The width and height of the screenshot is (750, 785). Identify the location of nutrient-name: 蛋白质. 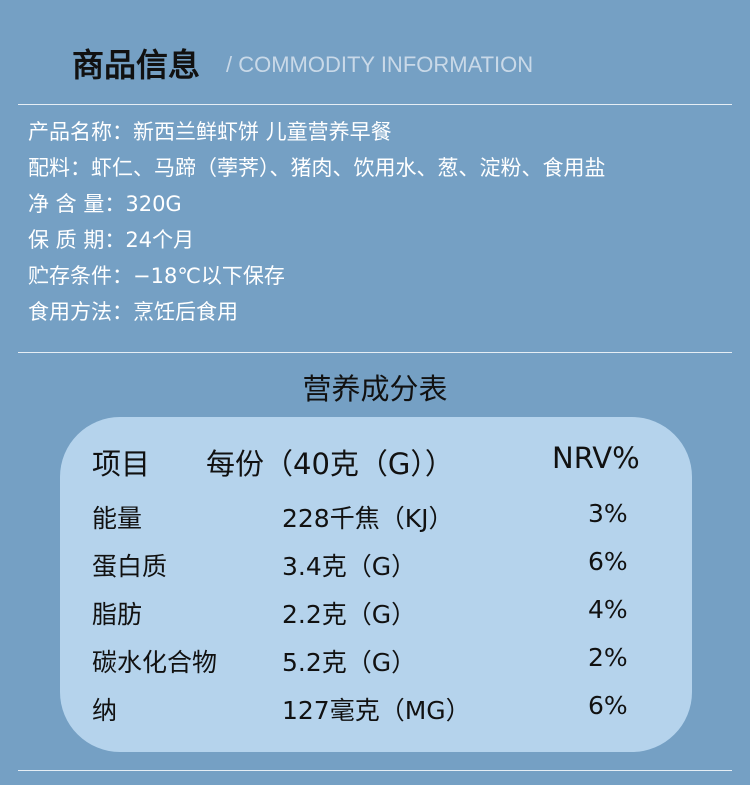
(130, 566).